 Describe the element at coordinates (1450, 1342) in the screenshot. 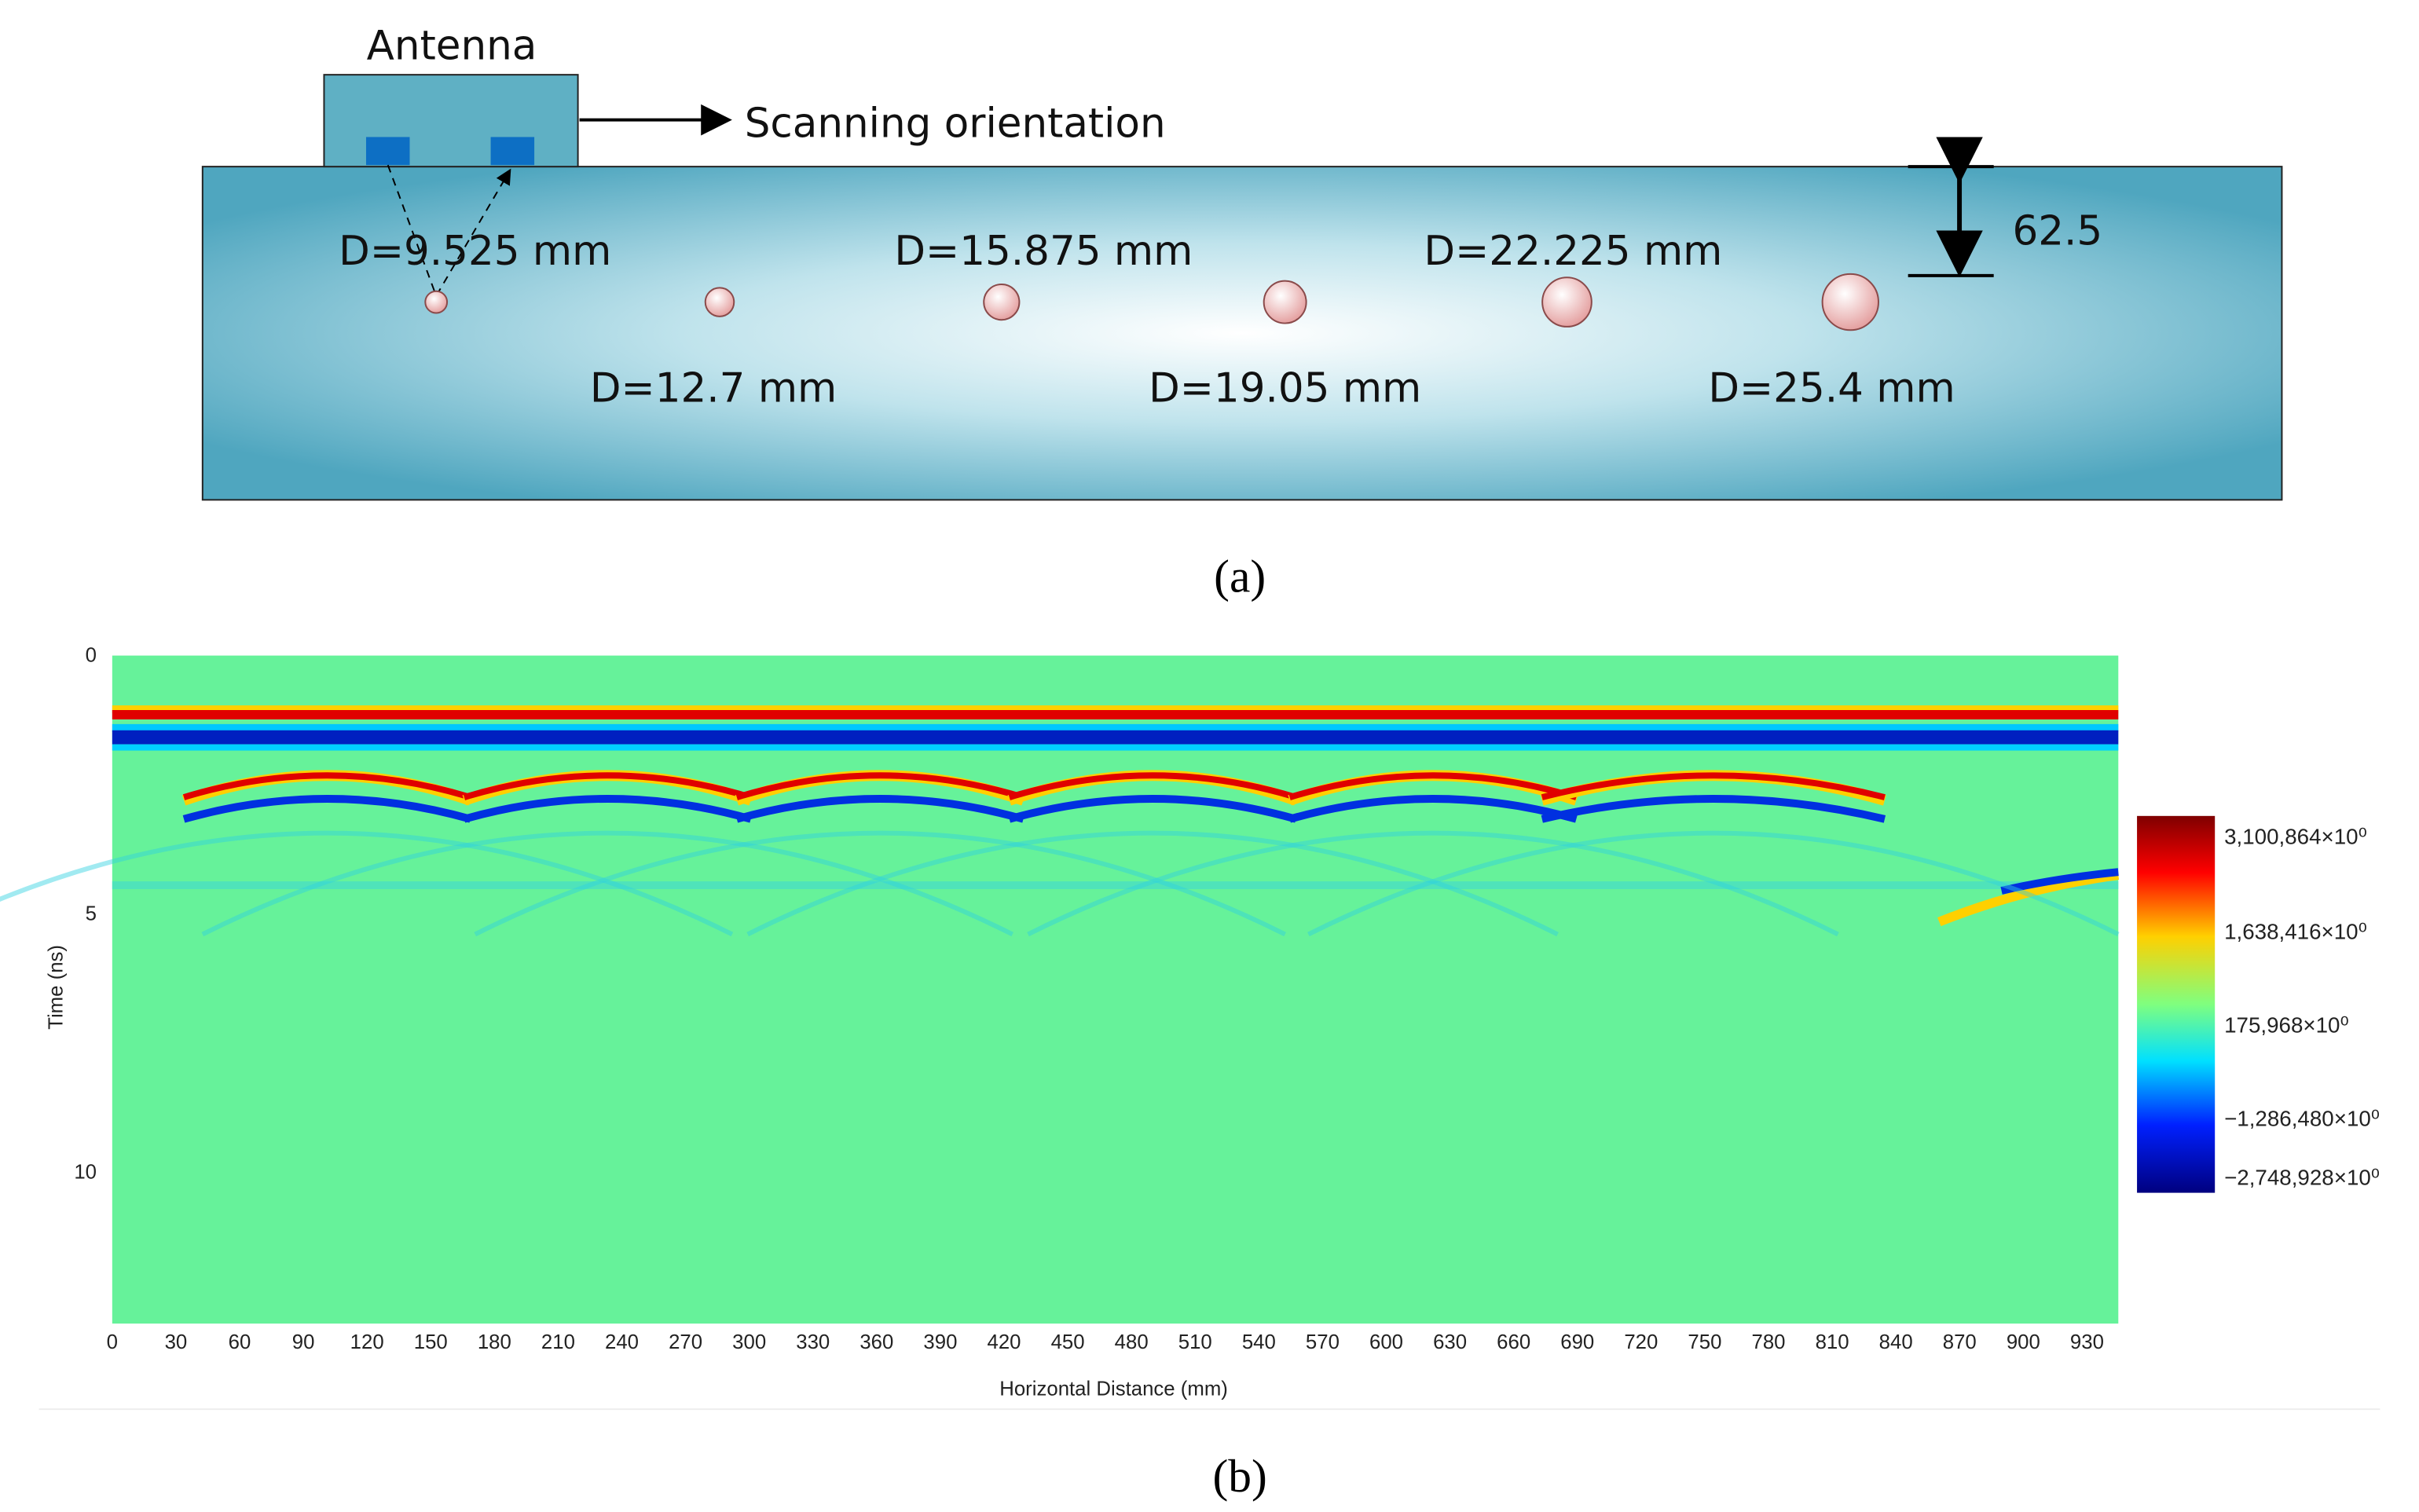

I see `x-tick-label: 630` at that location.